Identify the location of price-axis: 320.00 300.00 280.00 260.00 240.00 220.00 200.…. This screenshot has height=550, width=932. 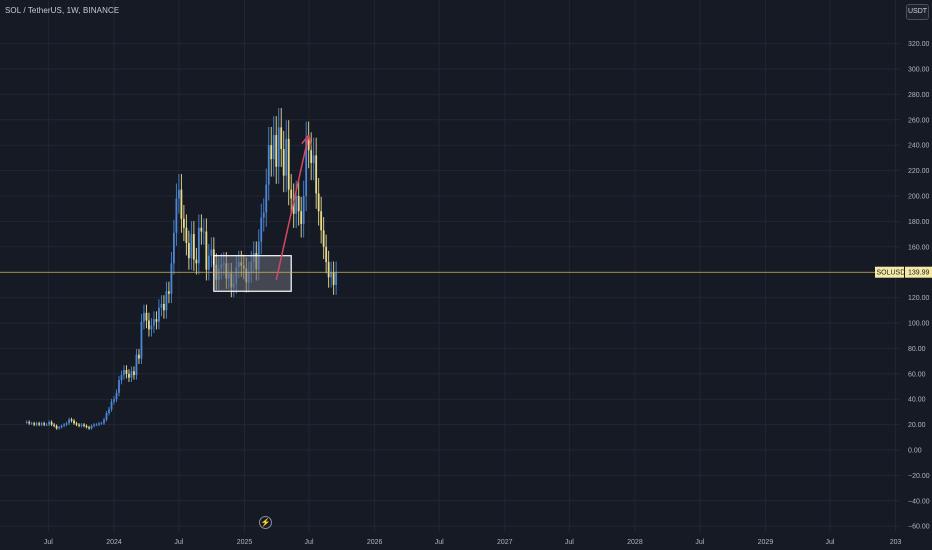
(903, 286).